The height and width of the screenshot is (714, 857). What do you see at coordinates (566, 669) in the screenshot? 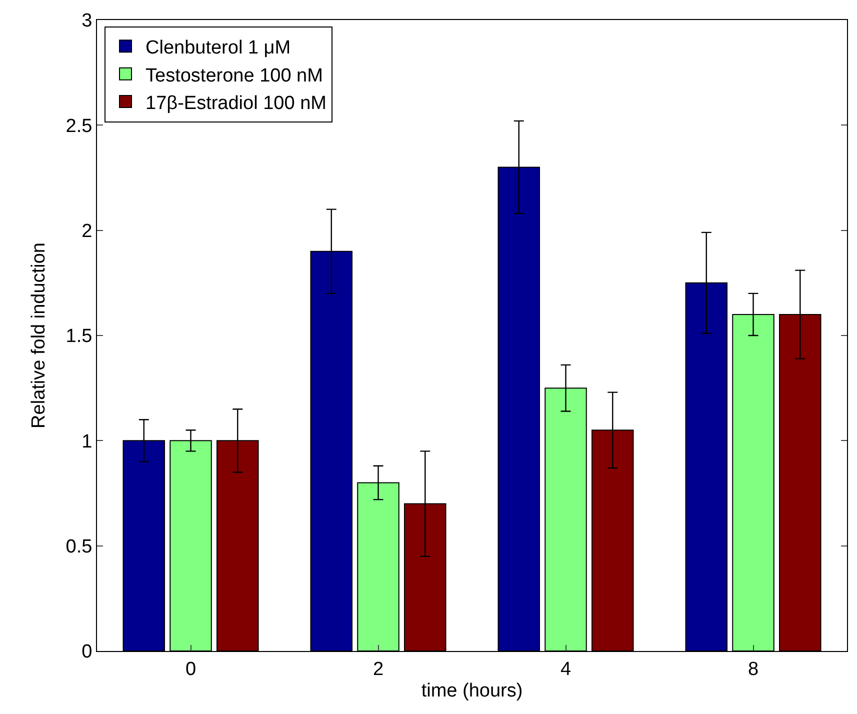
I see `x-tick-label: 4` at bounding box center [566, 669].